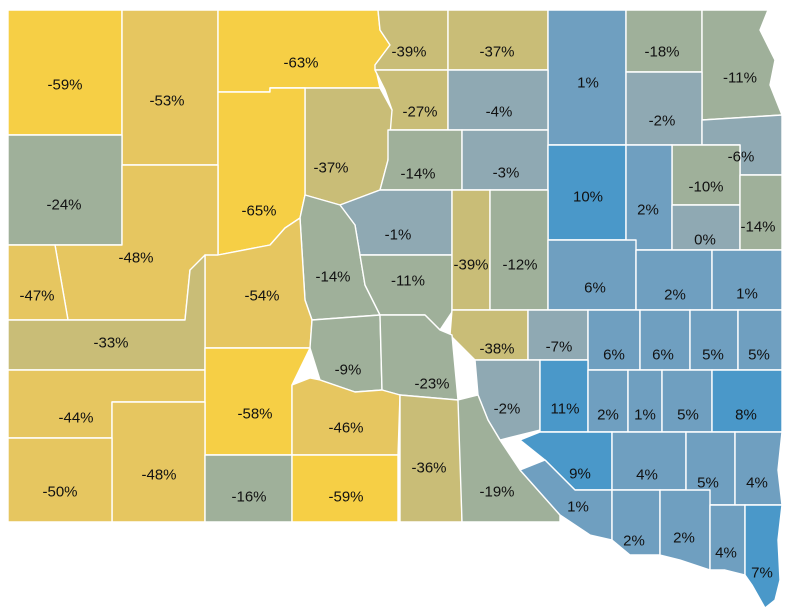 The width and height of the screenshot is (800, 616). I want to click on county-value-label: -47%, so click(36, 296).